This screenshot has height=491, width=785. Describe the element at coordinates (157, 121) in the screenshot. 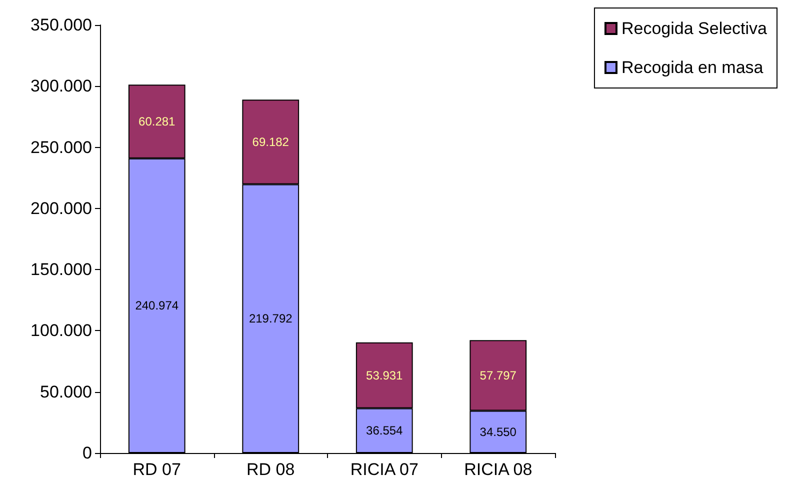

I see `data-label: 60.281` at that location.